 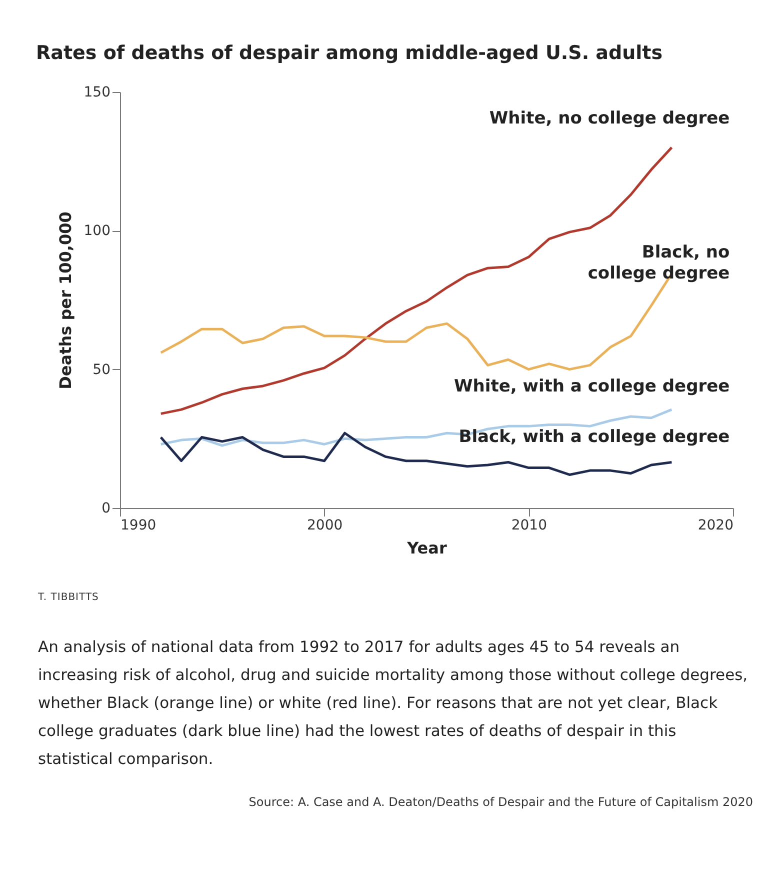 What do you see at coordinates (529, 526) in the screenshot?
I see `x-tick-label: 2010` at bounding box center [529, 526].